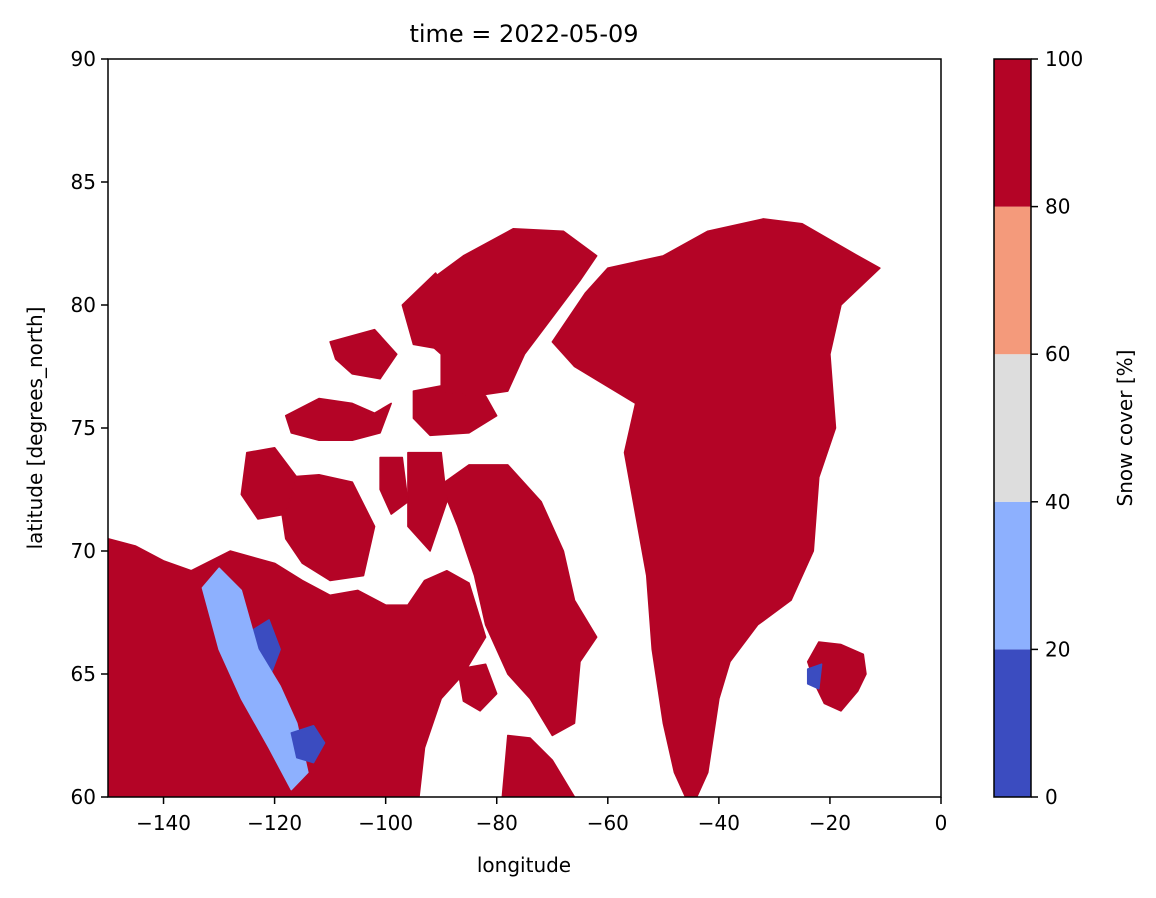  What do you see at coordinates (1057, 428) in the screenshot?
I see `colorbar-ticks: 0 20 40 60 80 100` at bounding box center [1057, 428].